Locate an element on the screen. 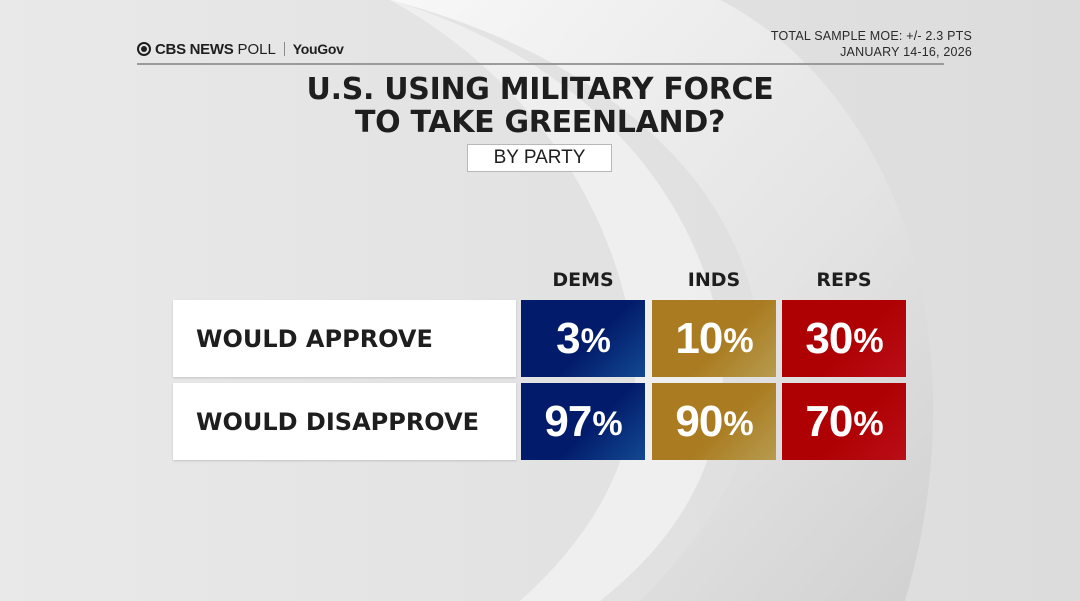 This screenshot has width=1080, height=601. chart-subtitle: BY PARTY is located at coordinates (539, 158).